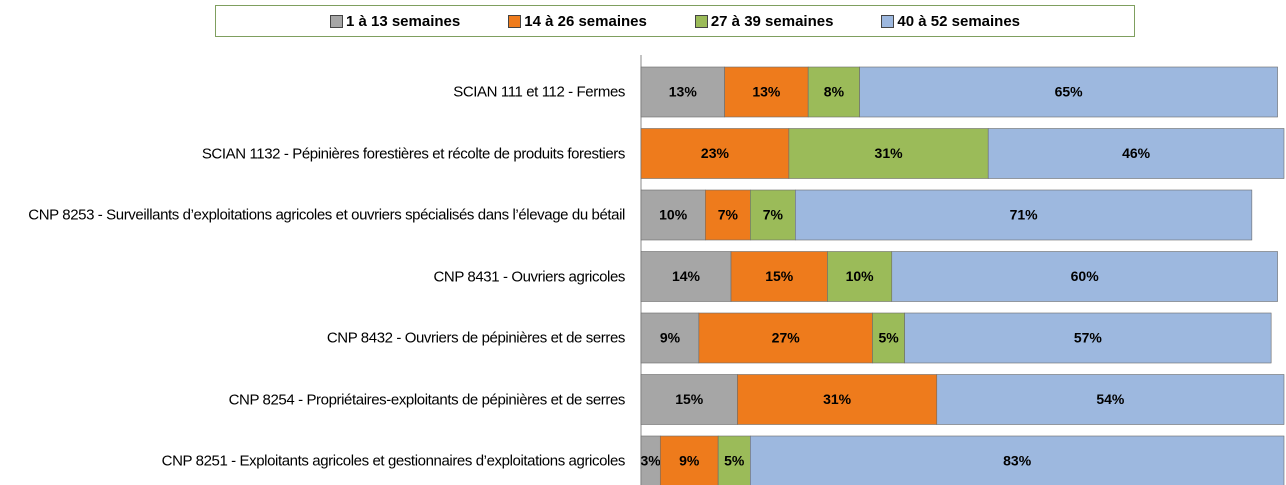  Describe the element at coordinates (772, 21) in the screenshot. I see `legend-label: 27 à 39 semaines` at that location.